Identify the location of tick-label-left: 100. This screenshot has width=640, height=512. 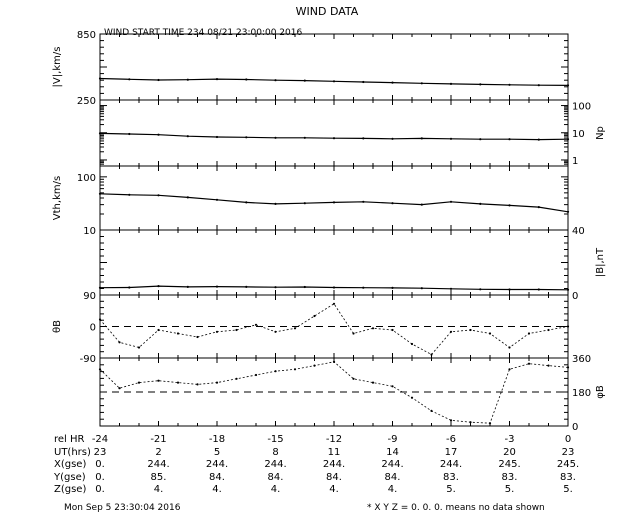
(86, 178).